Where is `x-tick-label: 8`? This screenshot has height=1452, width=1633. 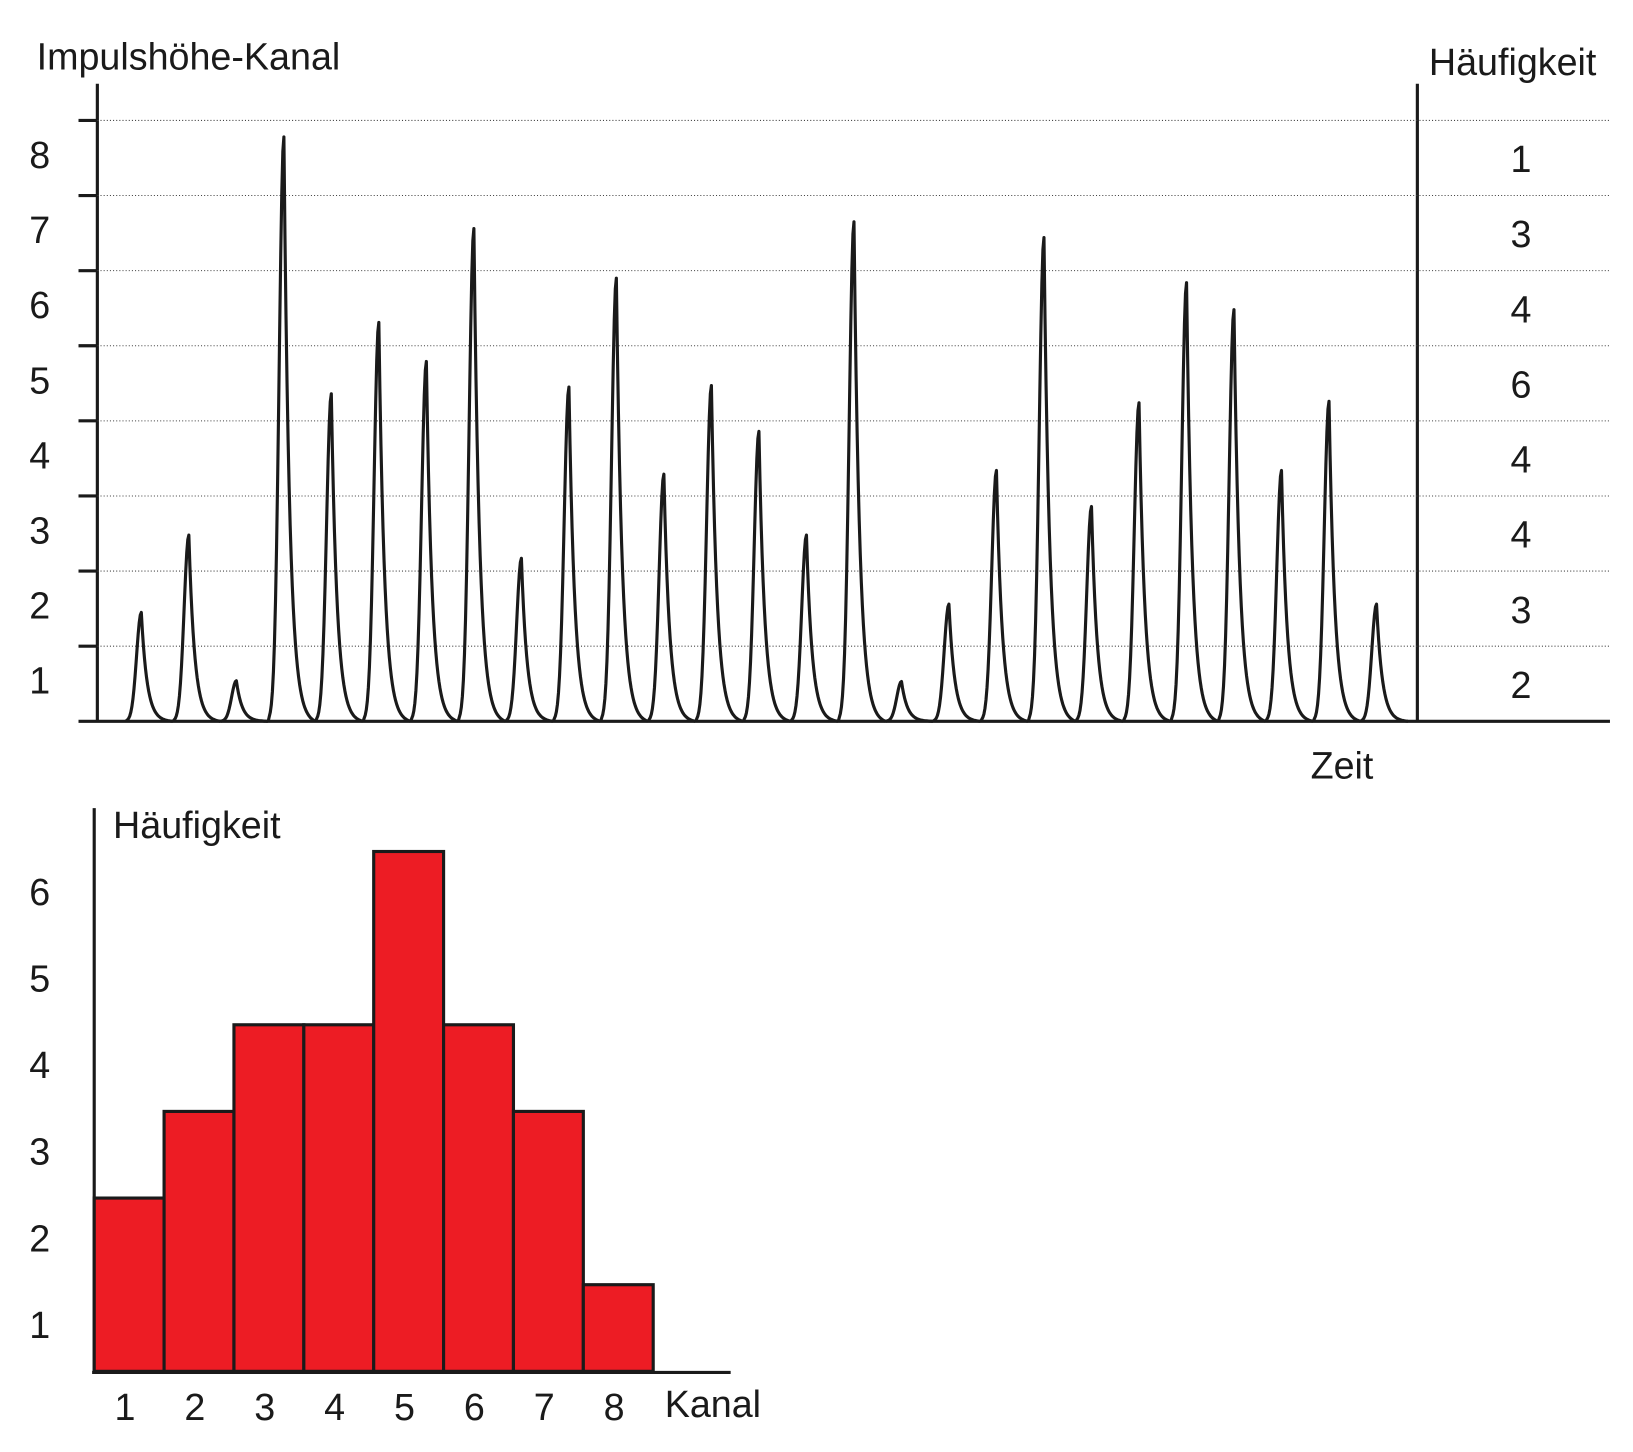
x-tick-label: 8 is located at coordinates (614, 1407).